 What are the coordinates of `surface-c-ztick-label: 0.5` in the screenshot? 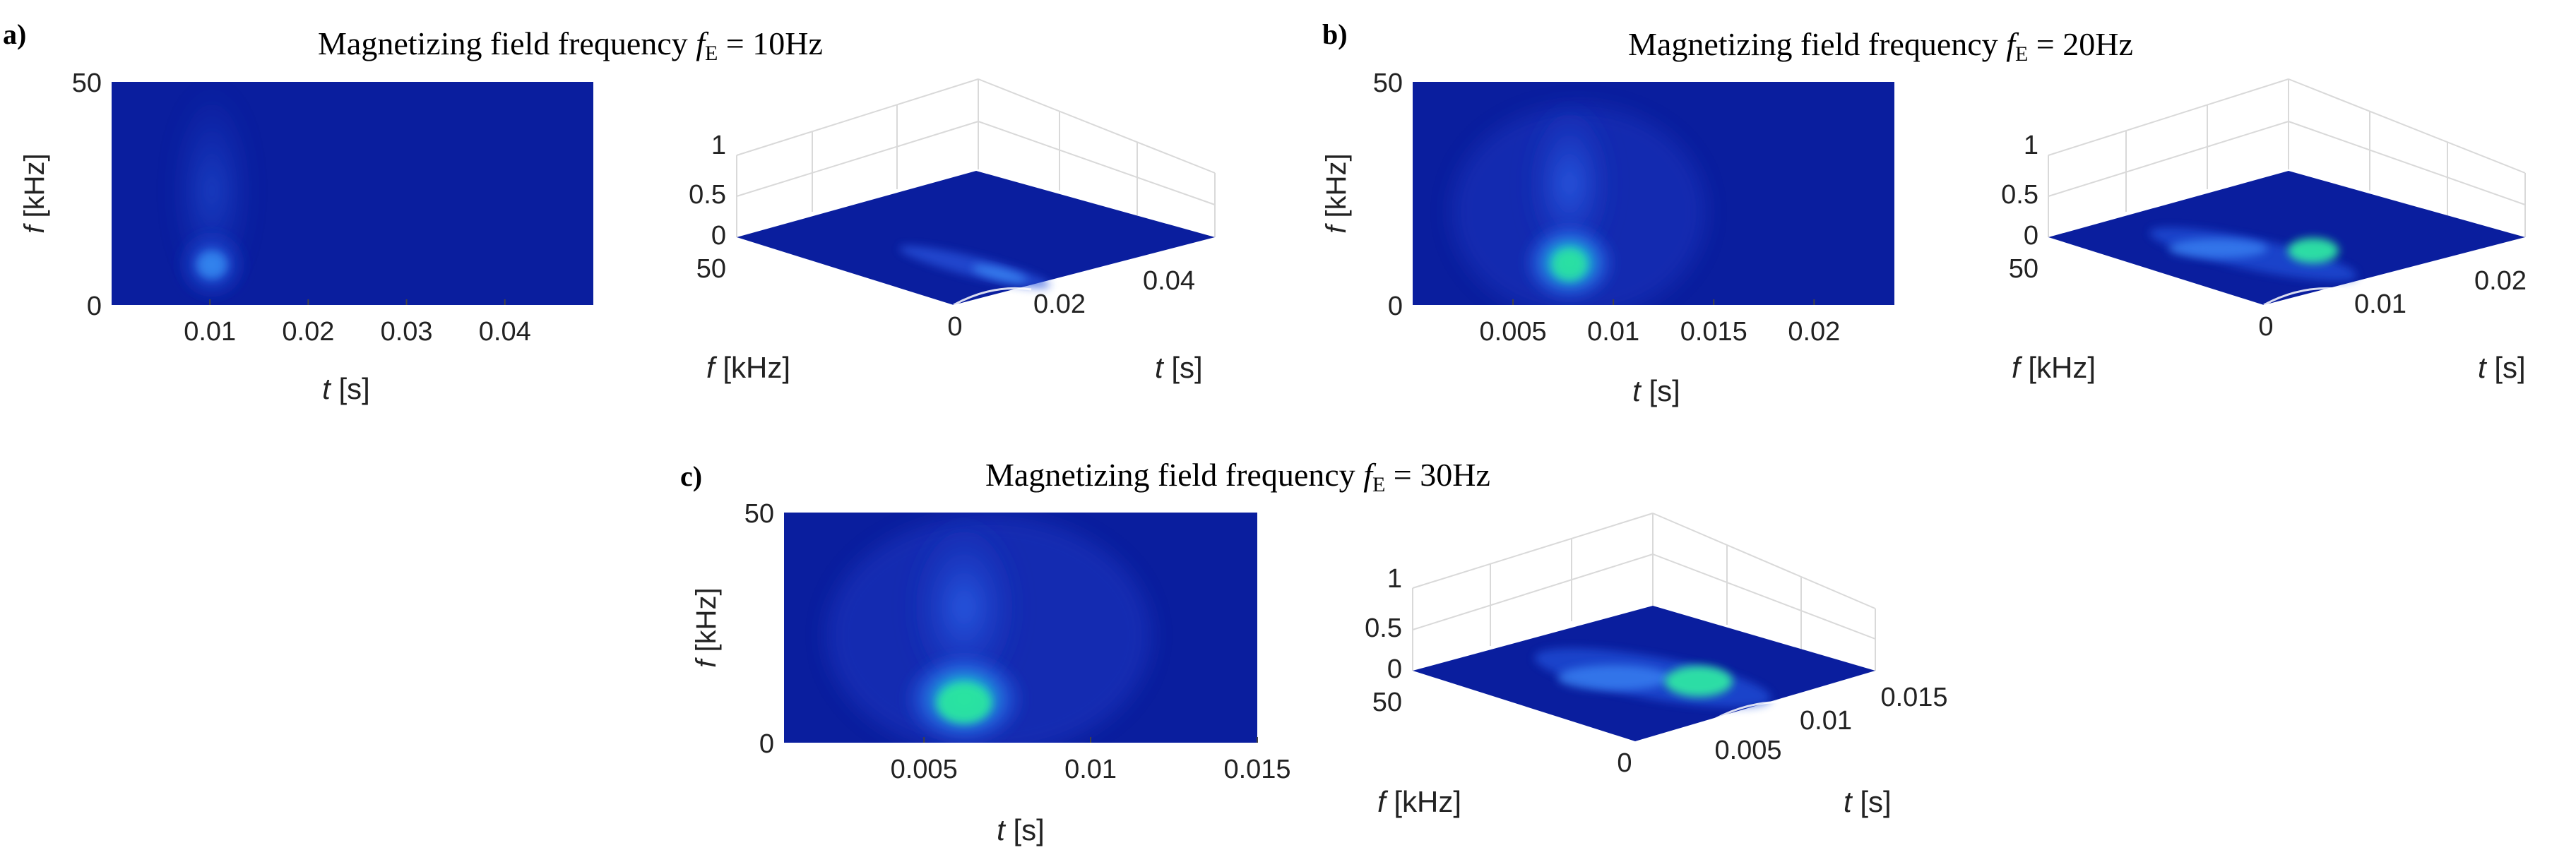 It's located at (1383, 628).